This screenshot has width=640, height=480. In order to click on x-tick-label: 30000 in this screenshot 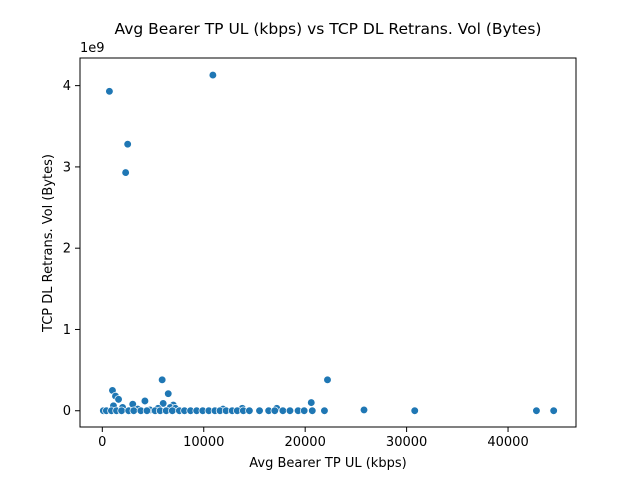, I will do `click(406, 442)`.